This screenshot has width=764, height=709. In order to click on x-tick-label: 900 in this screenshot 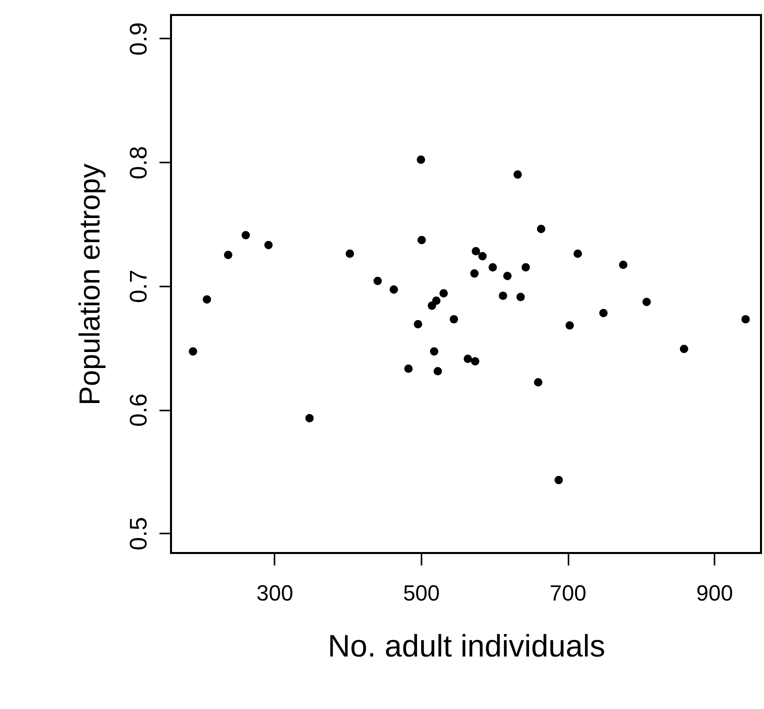, I will do `click(714, 593)`.